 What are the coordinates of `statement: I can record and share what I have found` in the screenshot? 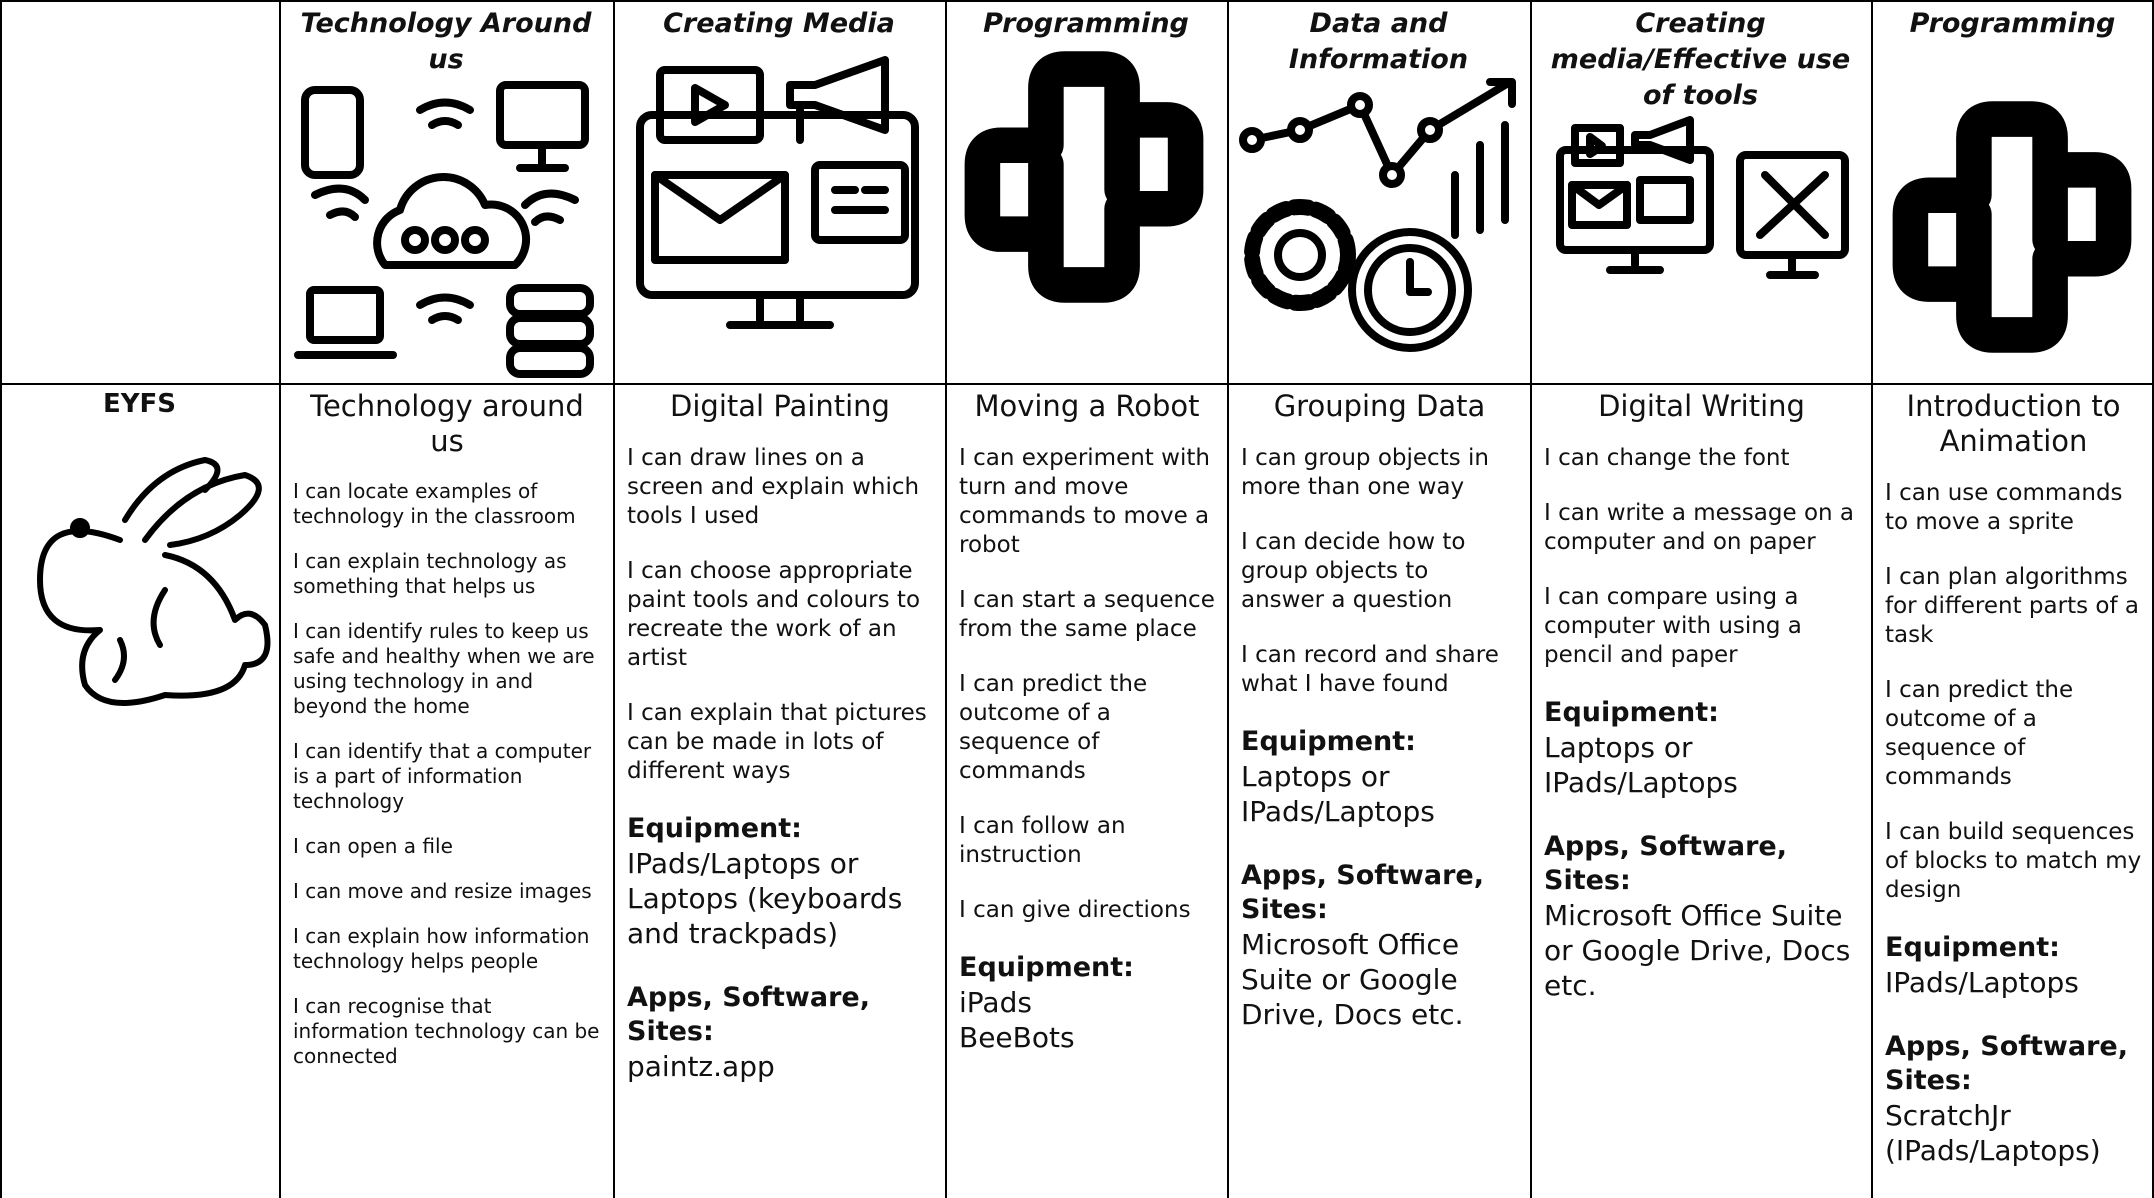 It's located at (1370, 669).